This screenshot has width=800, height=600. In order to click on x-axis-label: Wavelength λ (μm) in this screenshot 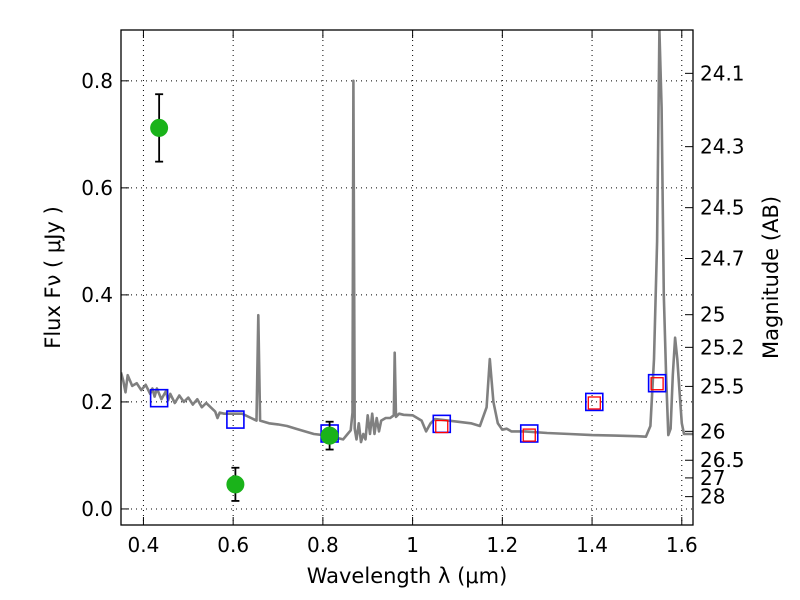, I will do `click(407, 576)`.